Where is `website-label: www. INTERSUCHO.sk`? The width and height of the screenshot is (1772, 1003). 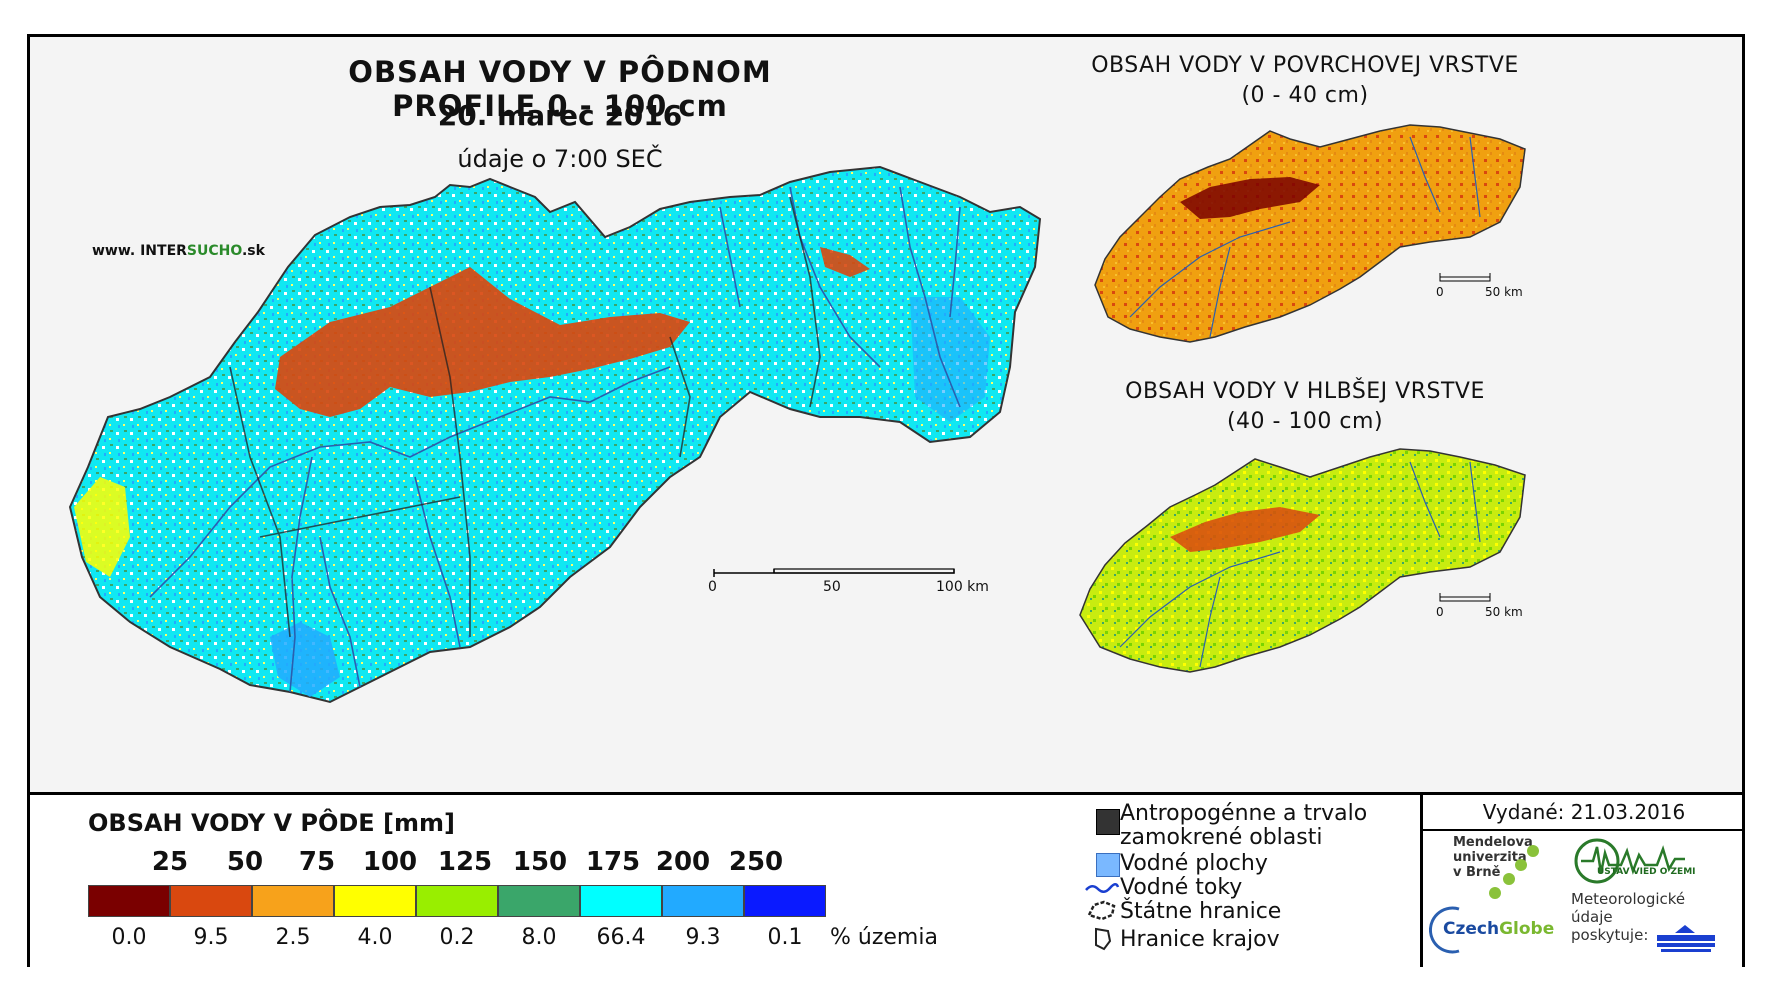 website-label: www. INTERSUCHO.sk is located at coordinates (178, 251).